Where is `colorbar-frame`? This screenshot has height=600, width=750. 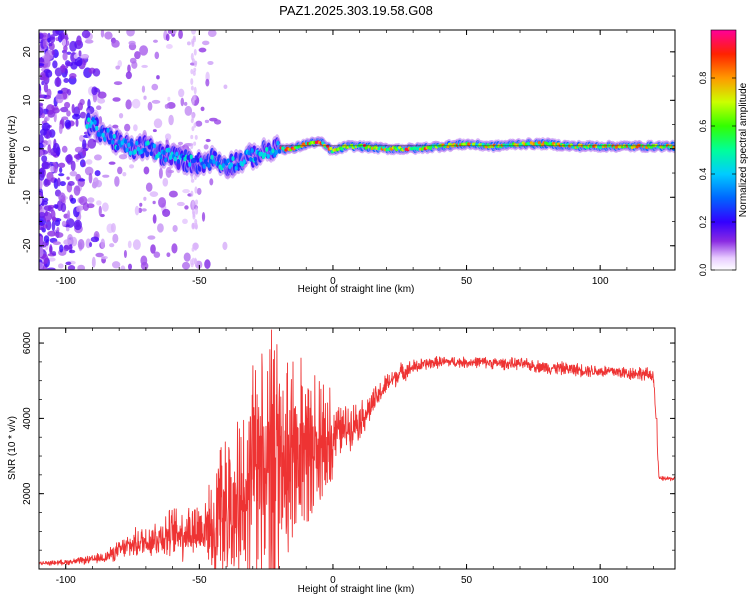
colorbar-frame is located at coordinates (723, 150).